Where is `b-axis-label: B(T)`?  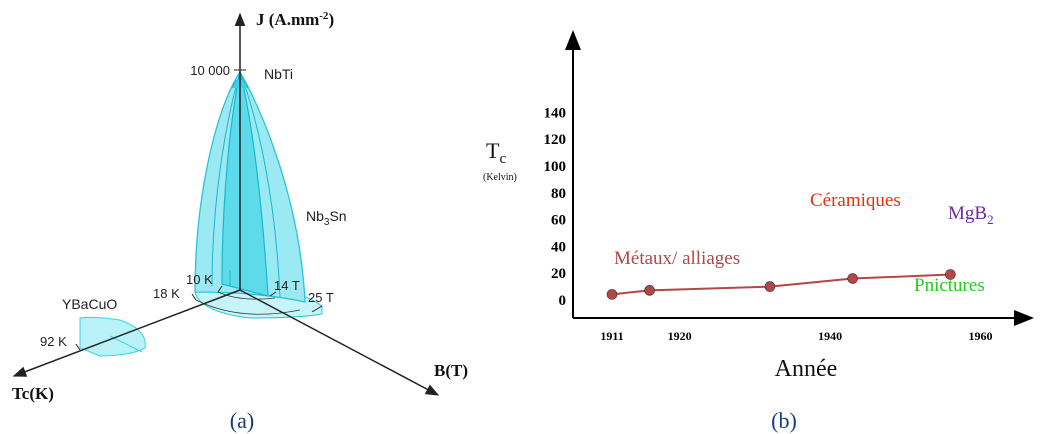 b-axis-label: B(T) is located at coordinates (451, 370).